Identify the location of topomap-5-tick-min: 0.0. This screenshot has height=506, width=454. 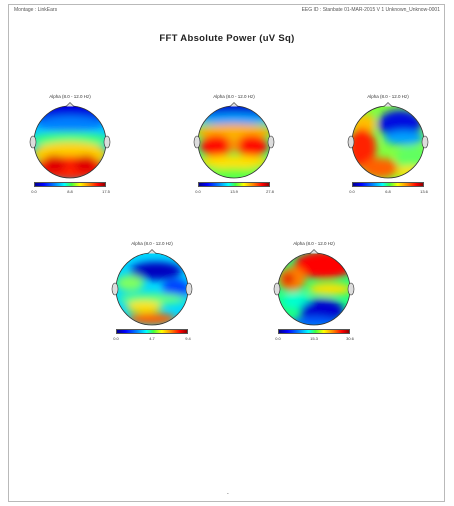
(278, 338).